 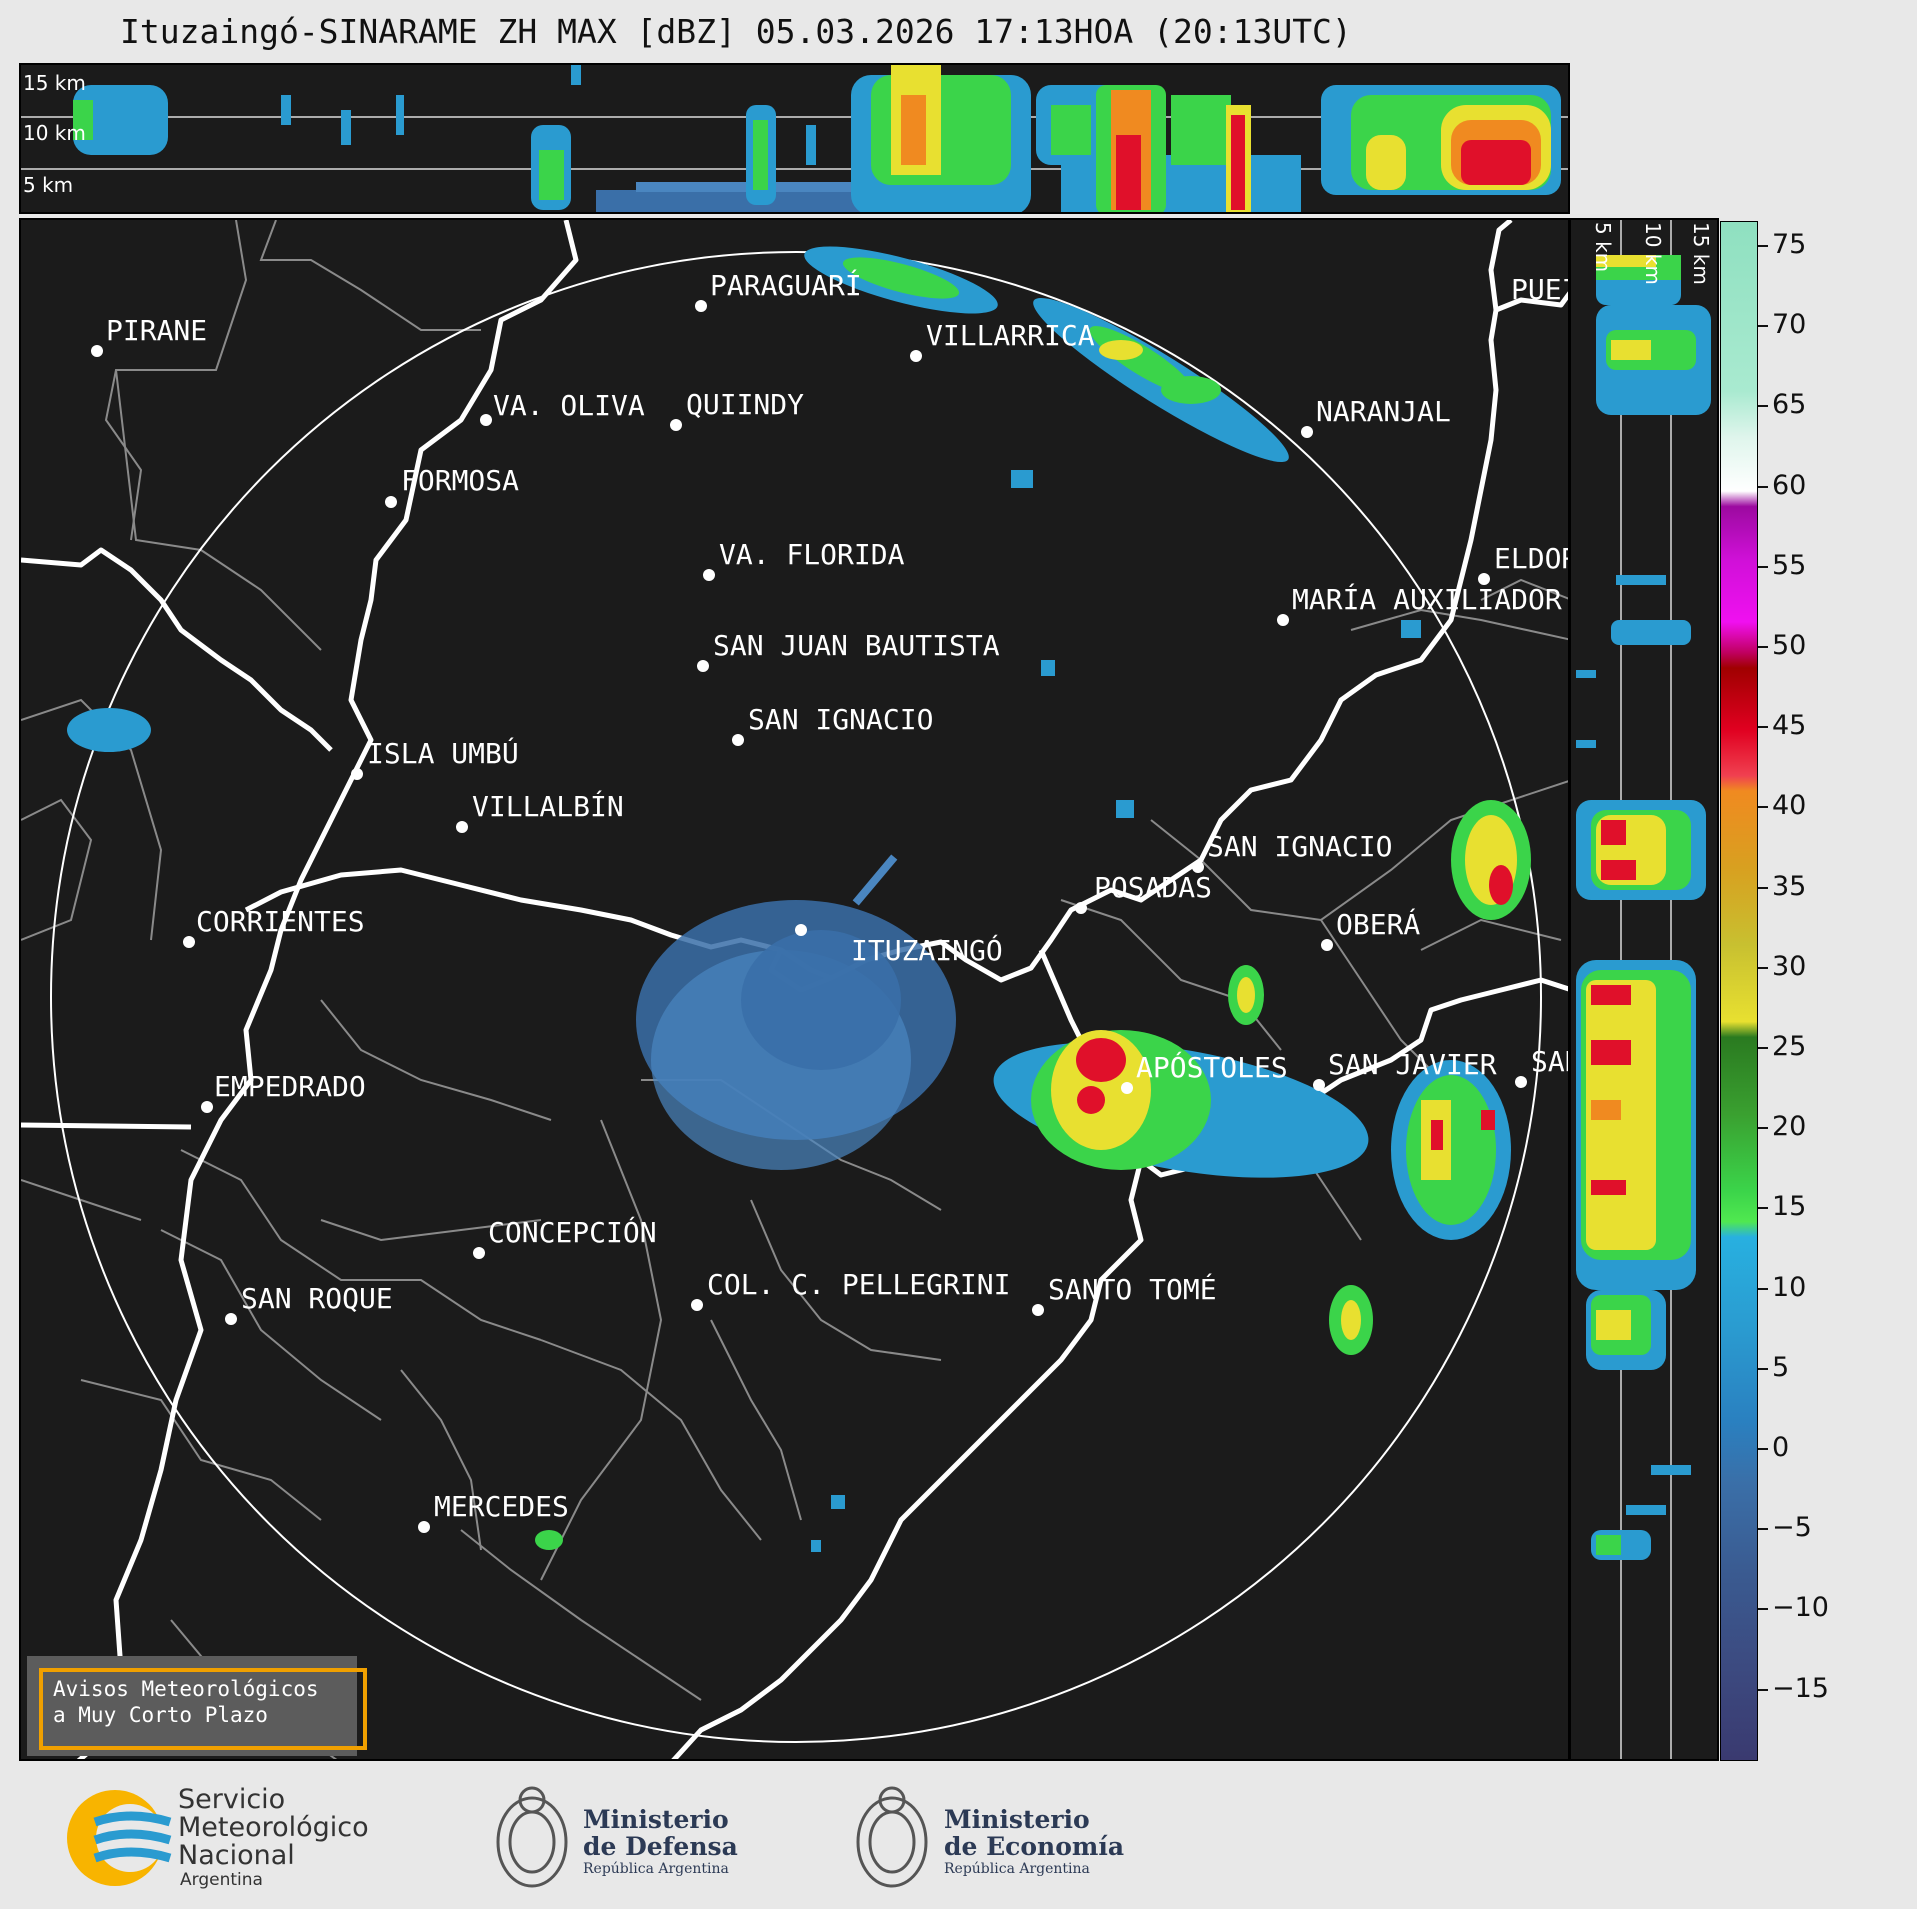 What do you see at coordinates (1017, 1819) in the screenshot?
I see `economia-line: Ministerio` at bounding box center [1017, 1819].